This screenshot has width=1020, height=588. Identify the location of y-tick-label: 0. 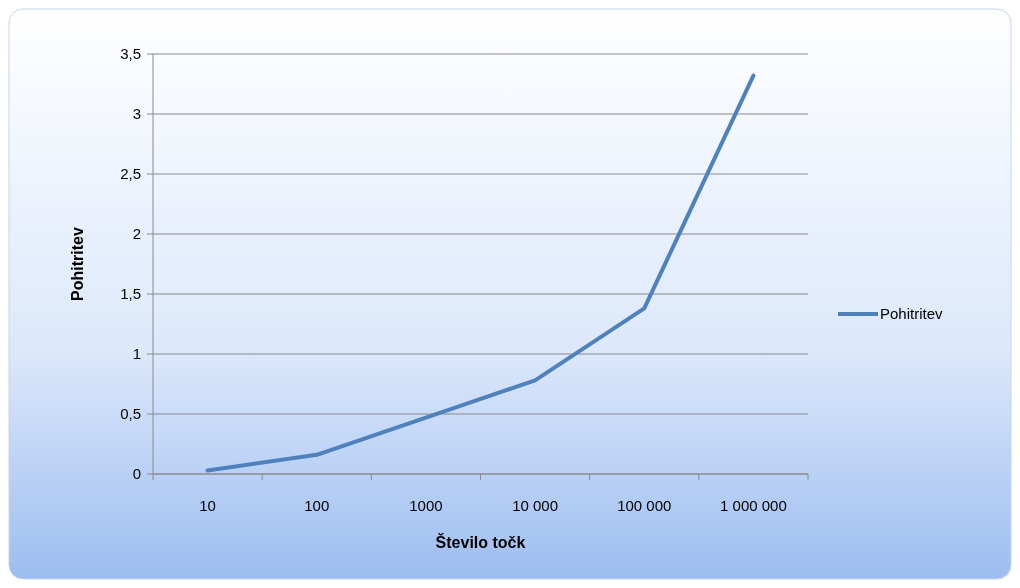
(136, 474).